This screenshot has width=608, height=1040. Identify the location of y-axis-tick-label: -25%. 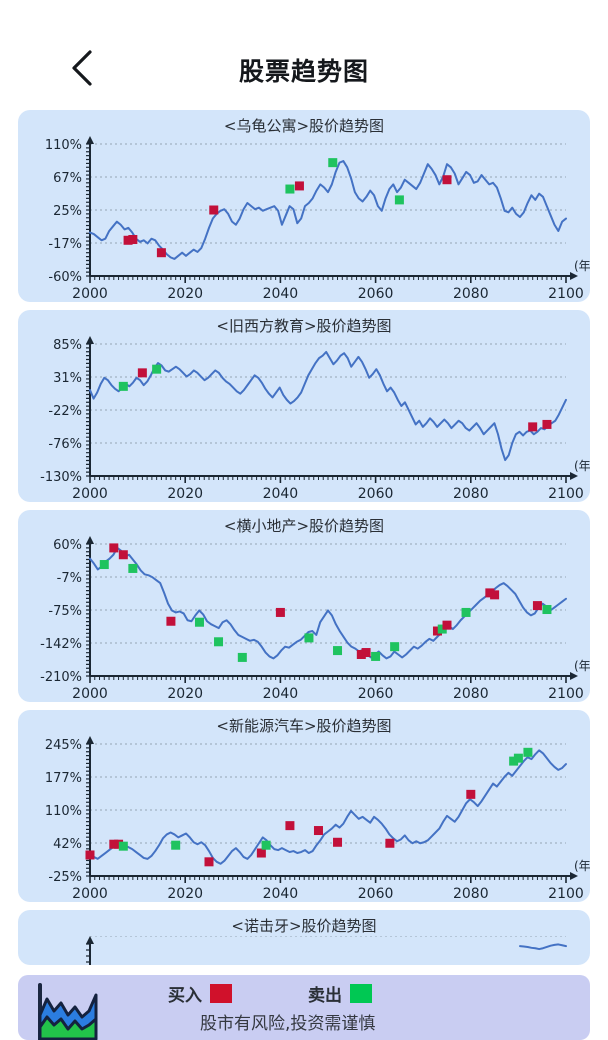
(65, 877).